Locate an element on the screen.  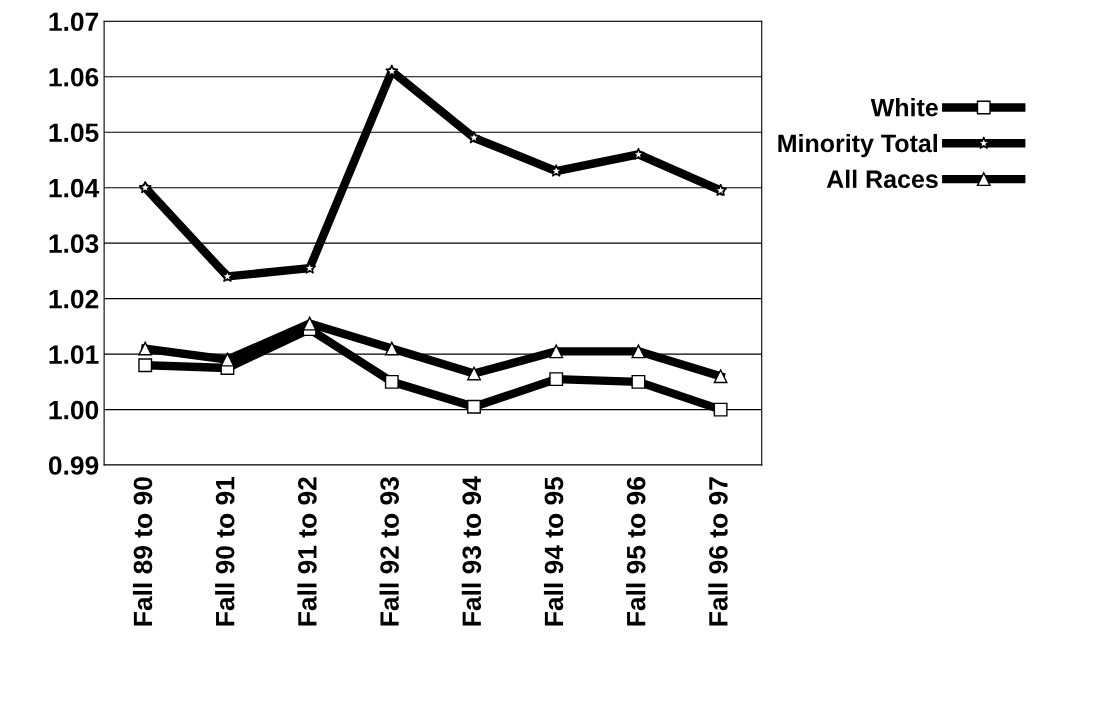
y-tick-label: 1.07 is located at coordinates (74, 22).